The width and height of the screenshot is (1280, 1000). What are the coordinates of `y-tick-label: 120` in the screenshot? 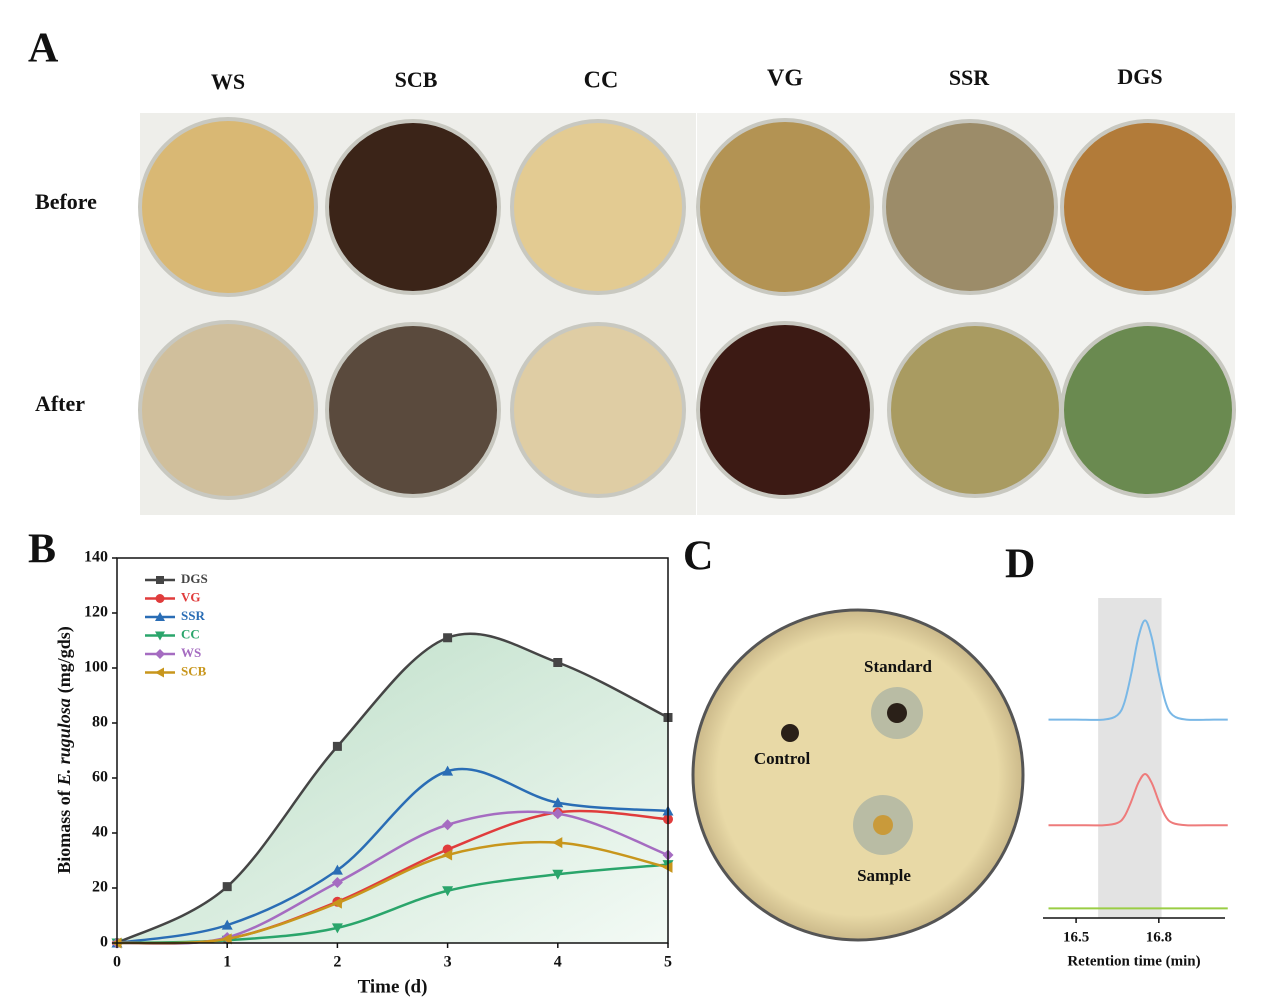 It's located at (96, 612).